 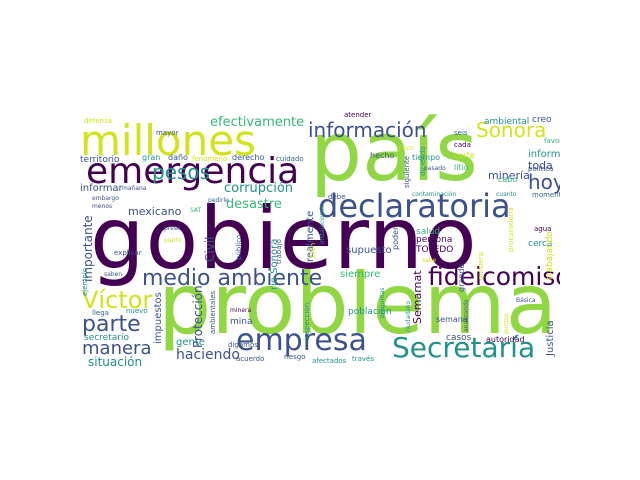 I want to click on word: salud, so click(x=428, y=232).